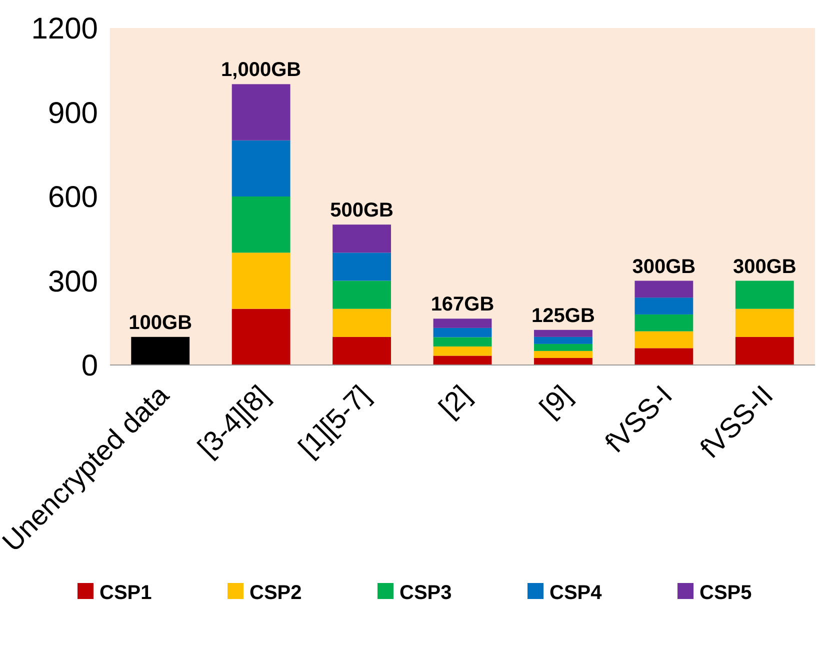  What do you see at coordinates (576, 593) in the screenshot?
I see `legend-label: CSP4` at bounding box center [576, 593].